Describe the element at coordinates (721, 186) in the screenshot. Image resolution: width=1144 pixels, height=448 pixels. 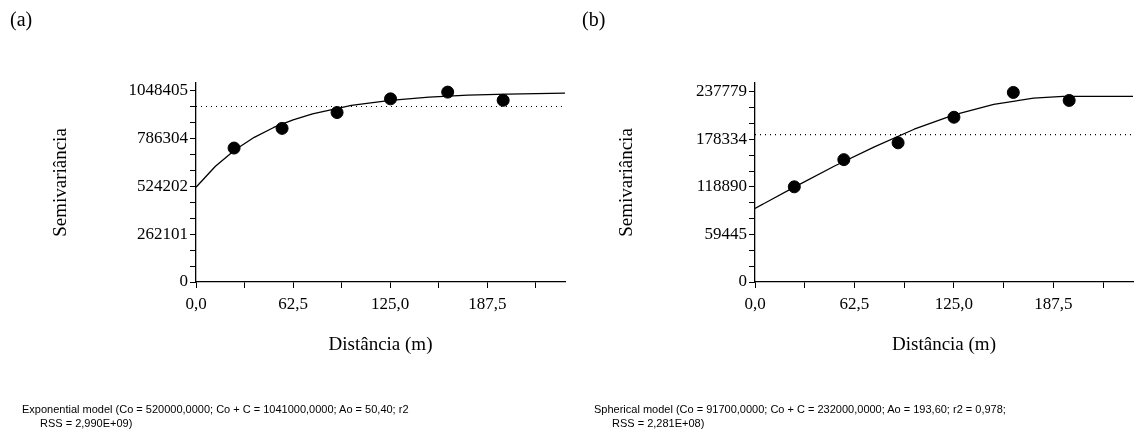
I see `y-tick-label: 118890` at that location.